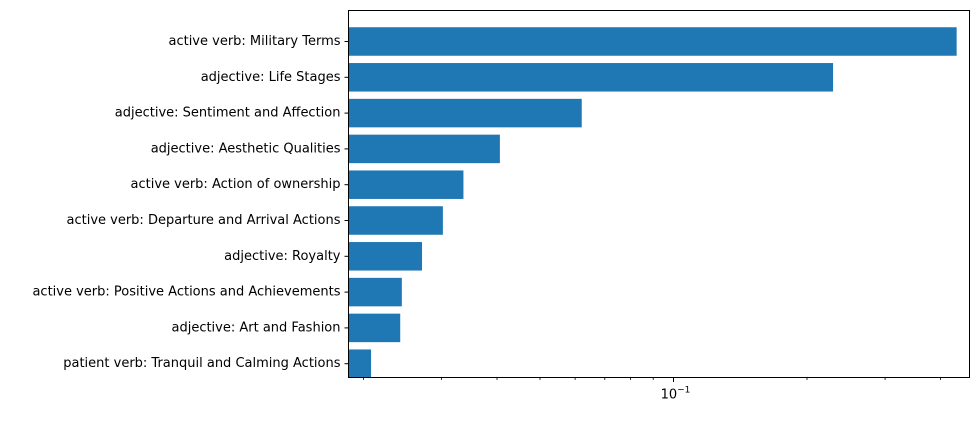  What do you see at coordinates (254, 41) in the screenshot?
I see `y-tick-label: active verb: Military Terms` at bounding box center [254, 41].